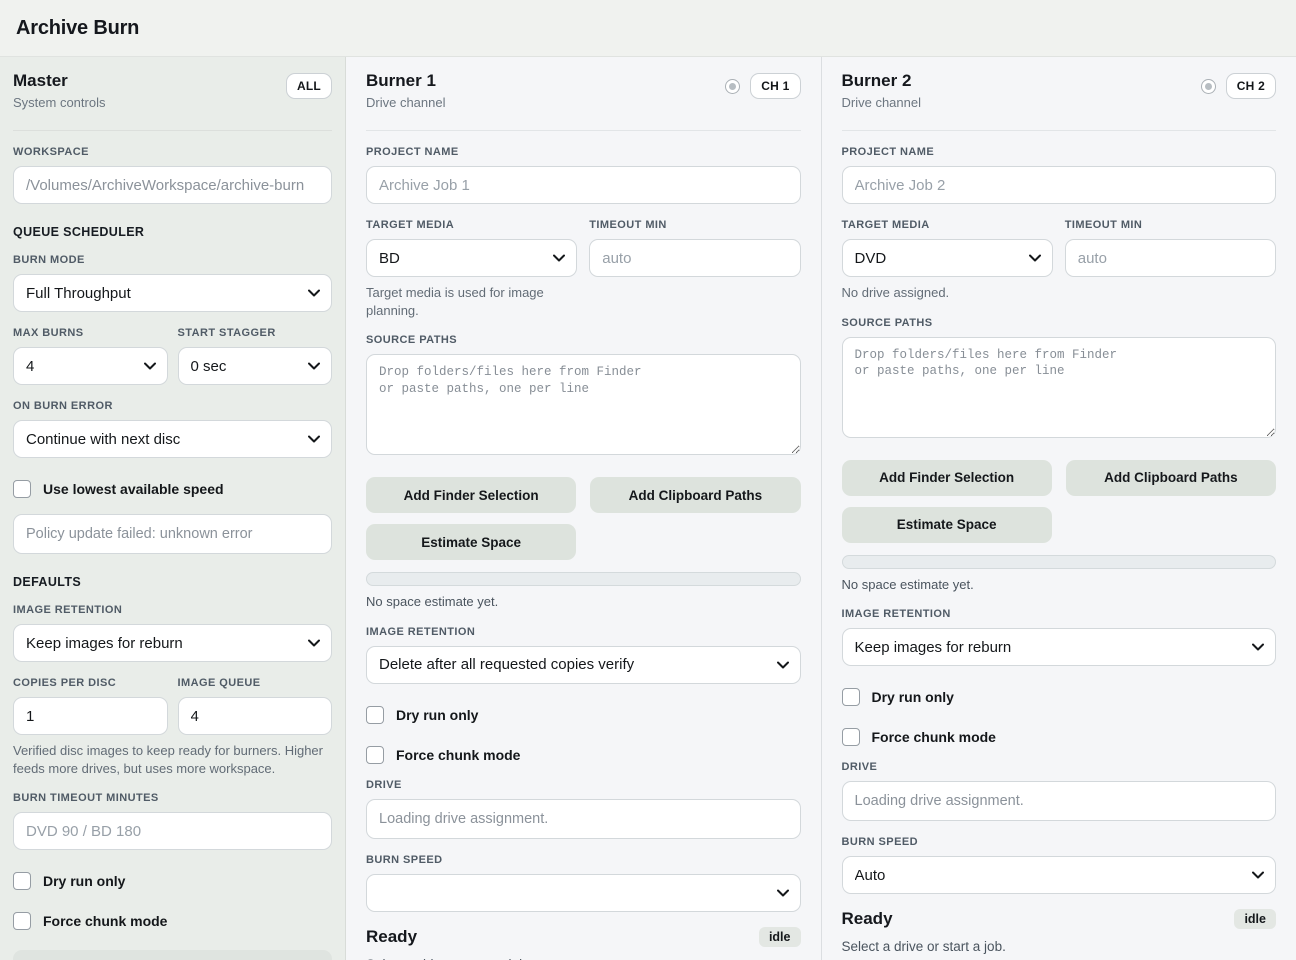  What do you see at coordinates (133, 489) in the screenshot?
I see `use-lowest-speed-label: Use lowest available speed` at bounding box center [133, 489].